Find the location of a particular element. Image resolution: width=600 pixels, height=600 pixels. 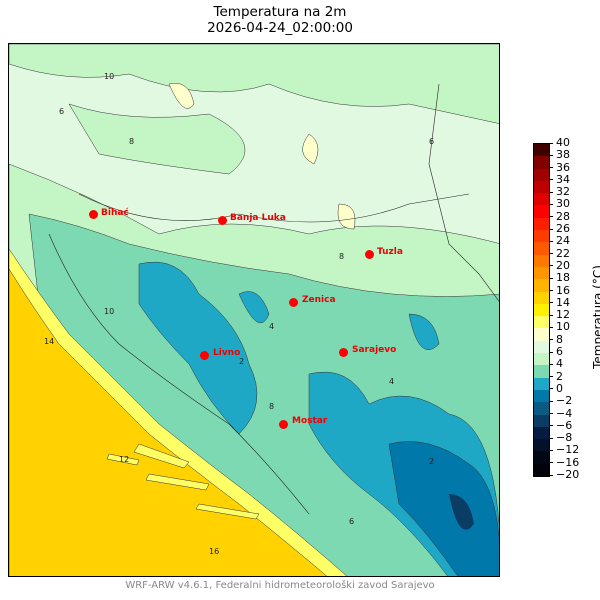

colorbar-tick: 34 is located at coordinates (559, 179).